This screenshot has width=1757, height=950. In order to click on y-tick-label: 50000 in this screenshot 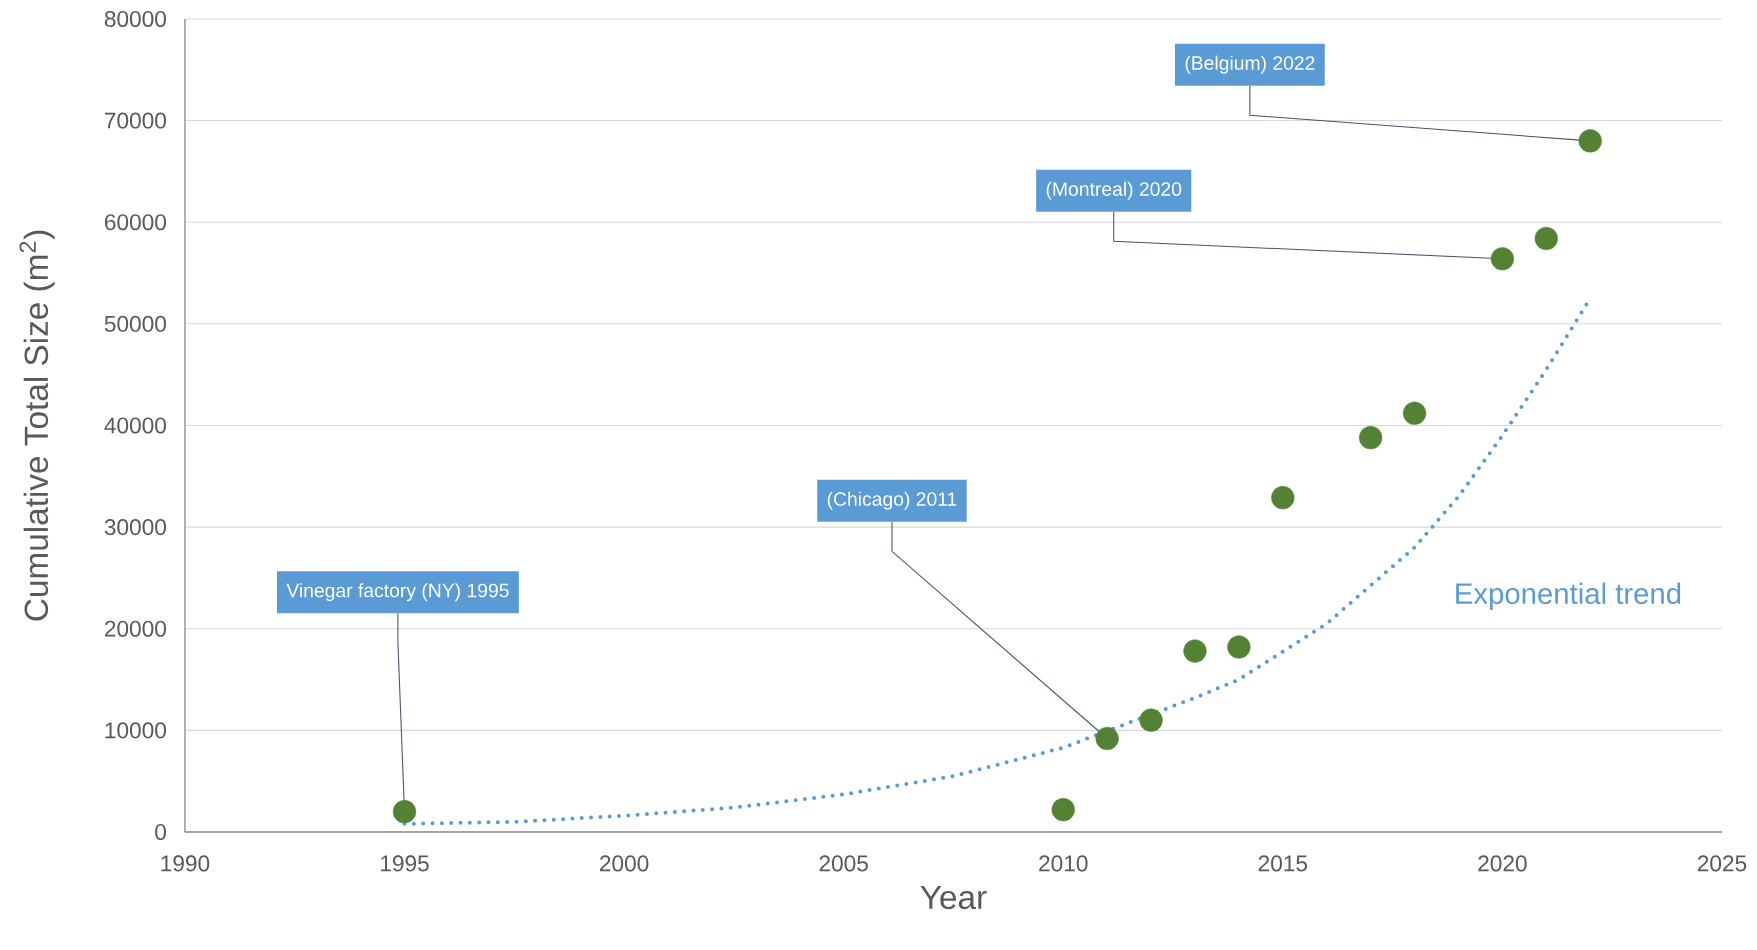, I will do `click(135, 323)`.